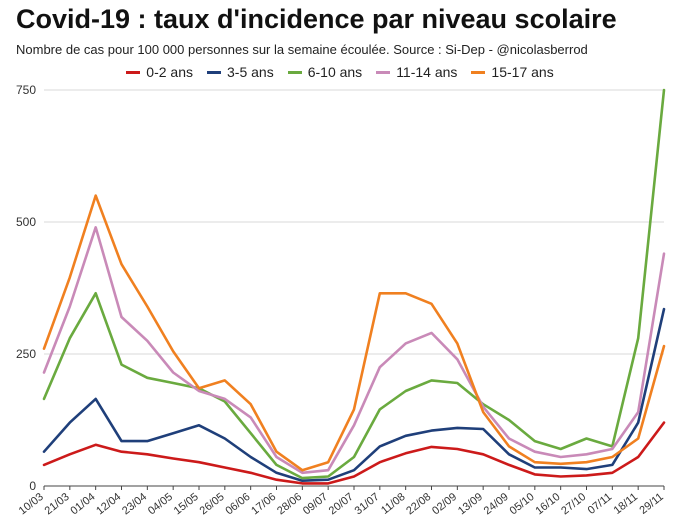 The width and height of the screenshot is (680, 525). I want to click on x-tick-label: 15/05, so click(186, 504).